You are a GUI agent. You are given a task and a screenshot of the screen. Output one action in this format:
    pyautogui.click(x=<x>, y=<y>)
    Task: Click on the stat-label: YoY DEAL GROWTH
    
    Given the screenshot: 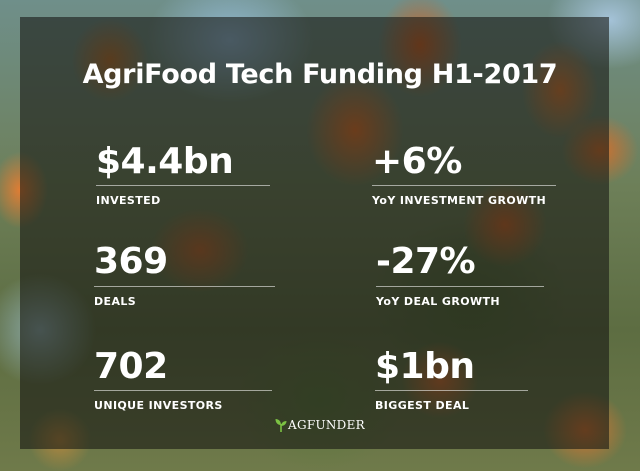 What is the action you would take?
    pyautogui.click(x=438, y=301)
    